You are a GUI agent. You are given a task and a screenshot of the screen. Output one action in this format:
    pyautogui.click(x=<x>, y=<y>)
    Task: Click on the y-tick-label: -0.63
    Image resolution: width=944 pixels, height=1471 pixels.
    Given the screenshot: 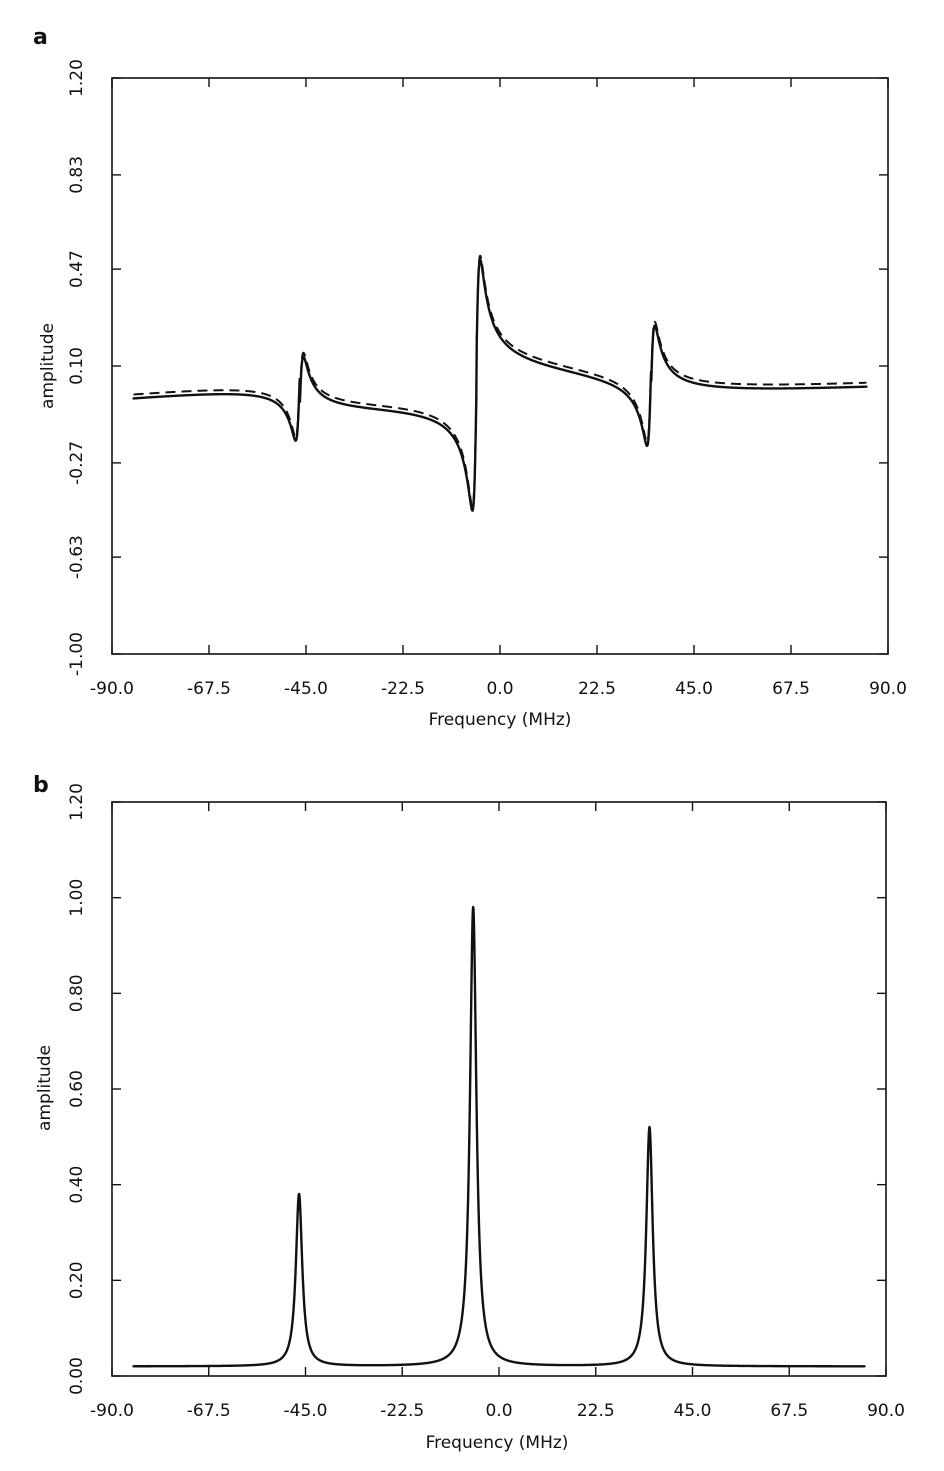 What is the action you would take?
    pyautogui.click(x=77, y=557)
    